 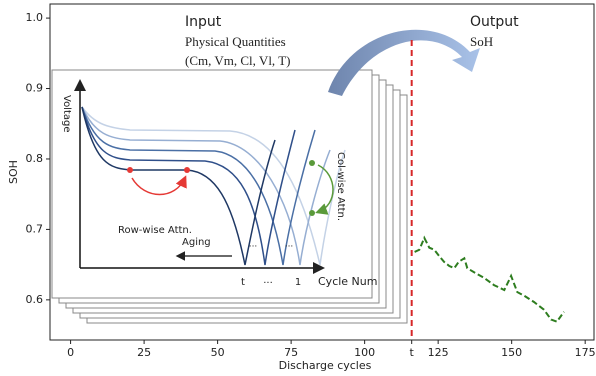 I want to click on annotation: Col-wise Attn., so click(x=340, y=186).